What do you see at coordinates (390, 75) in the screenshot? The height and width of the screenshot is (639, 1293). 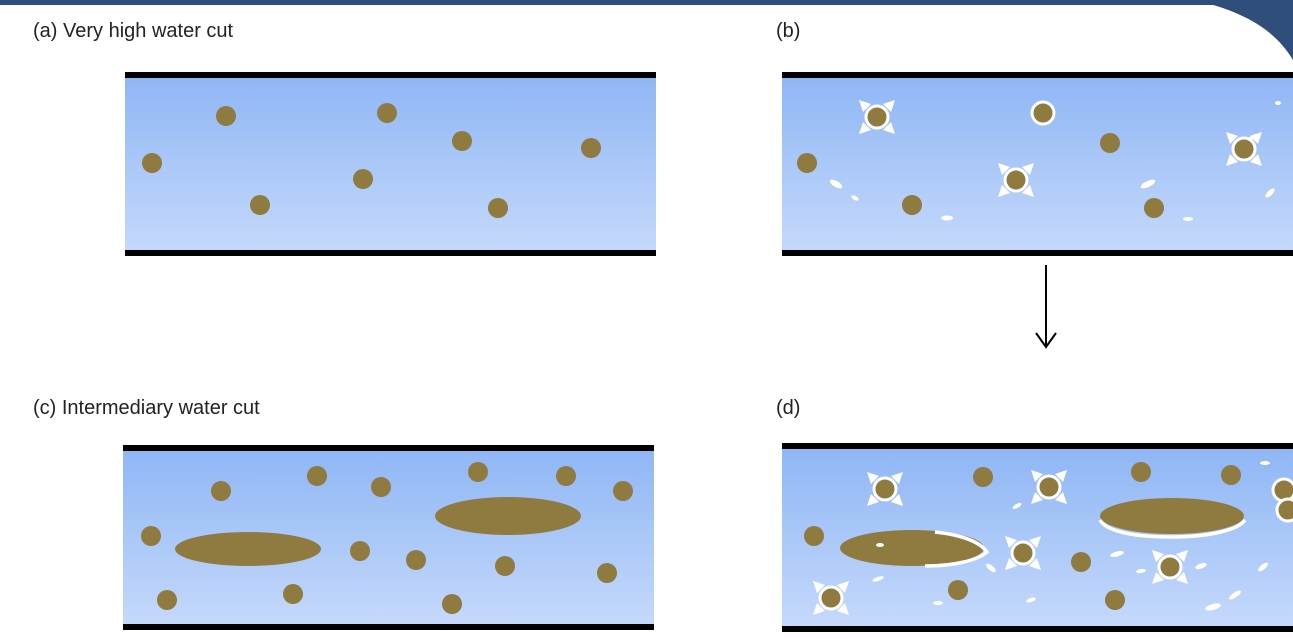 I see `pipe-a-top-wall` at bounding box center [390, 75].